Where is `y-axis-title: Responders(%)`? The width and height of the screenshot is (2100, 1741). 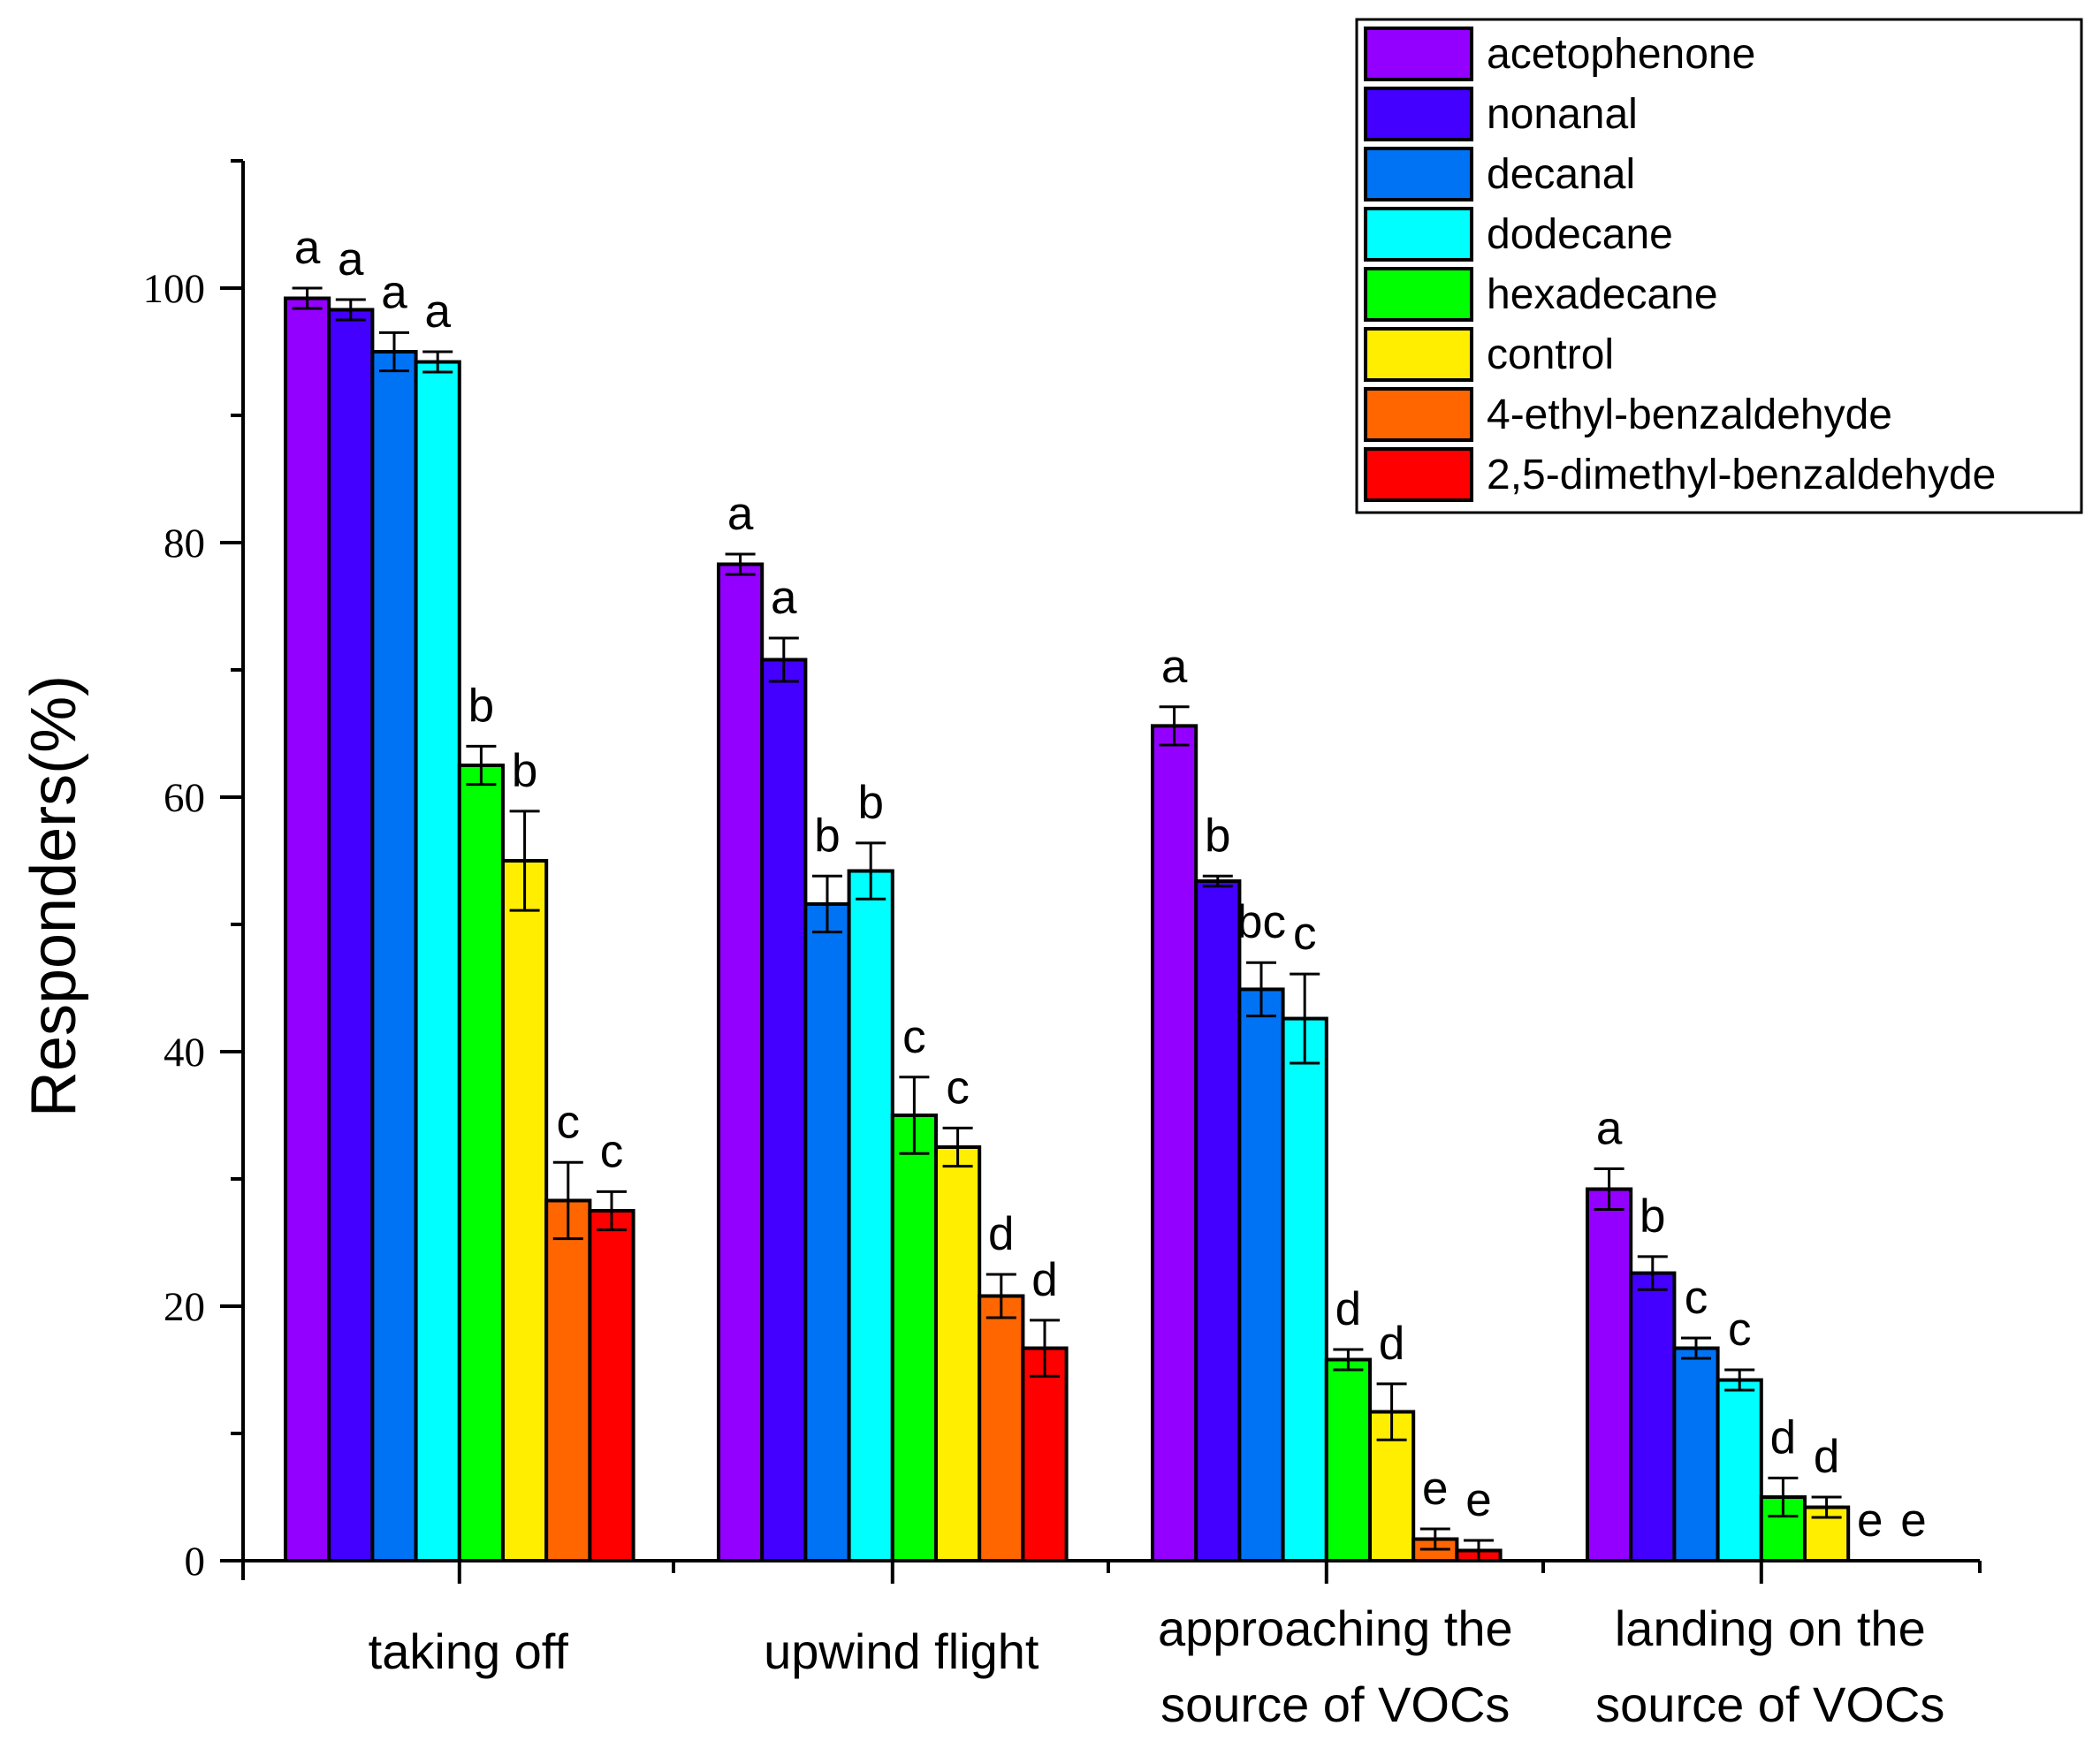
y-axis-title: Responders(%) is located at coordinates (54, 896).